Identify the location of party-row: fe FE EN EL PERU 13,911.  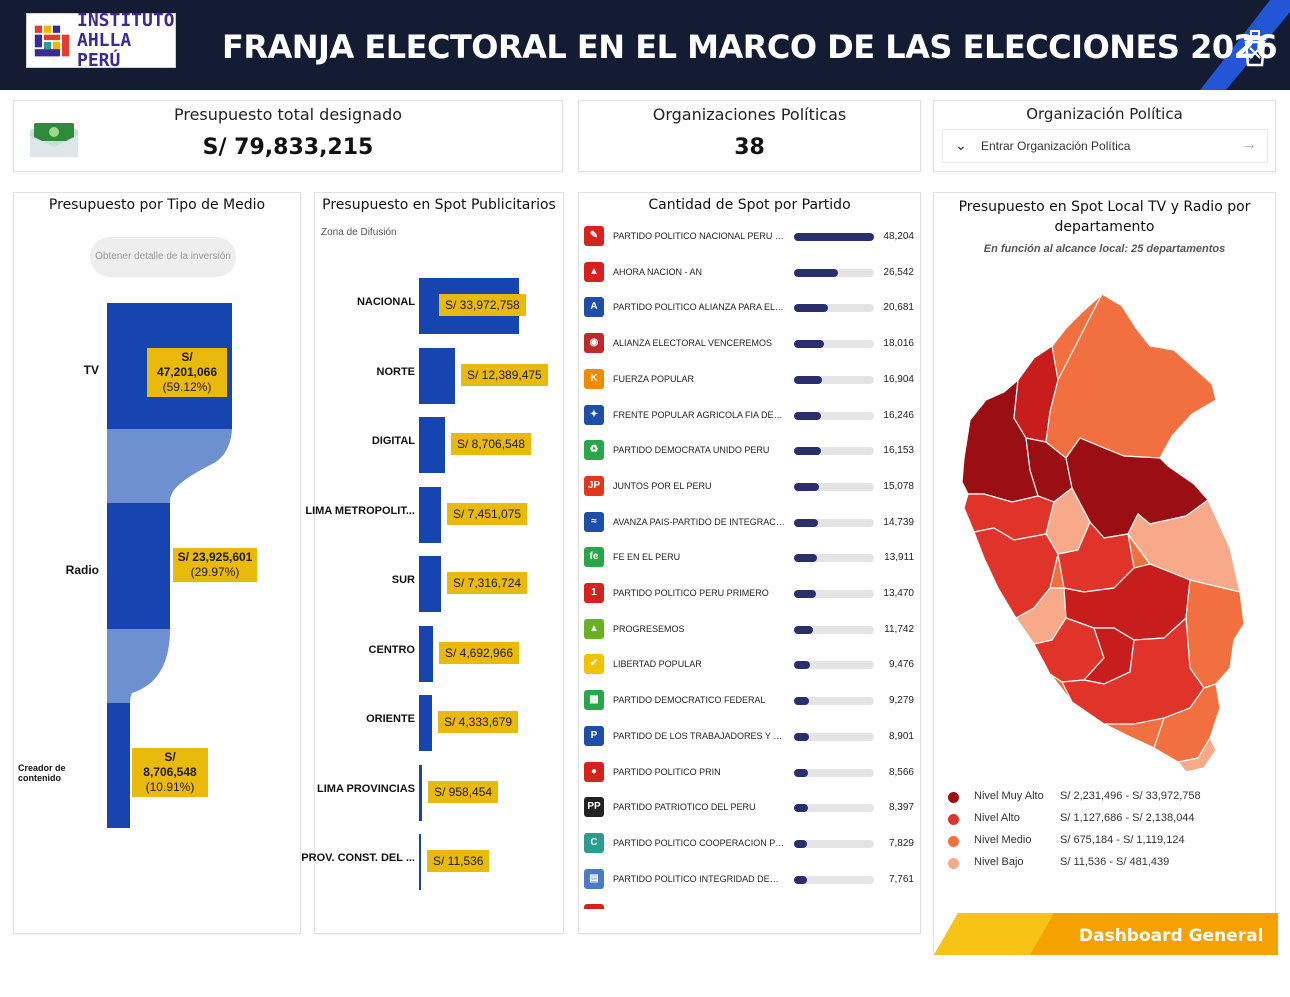
(749, 558).